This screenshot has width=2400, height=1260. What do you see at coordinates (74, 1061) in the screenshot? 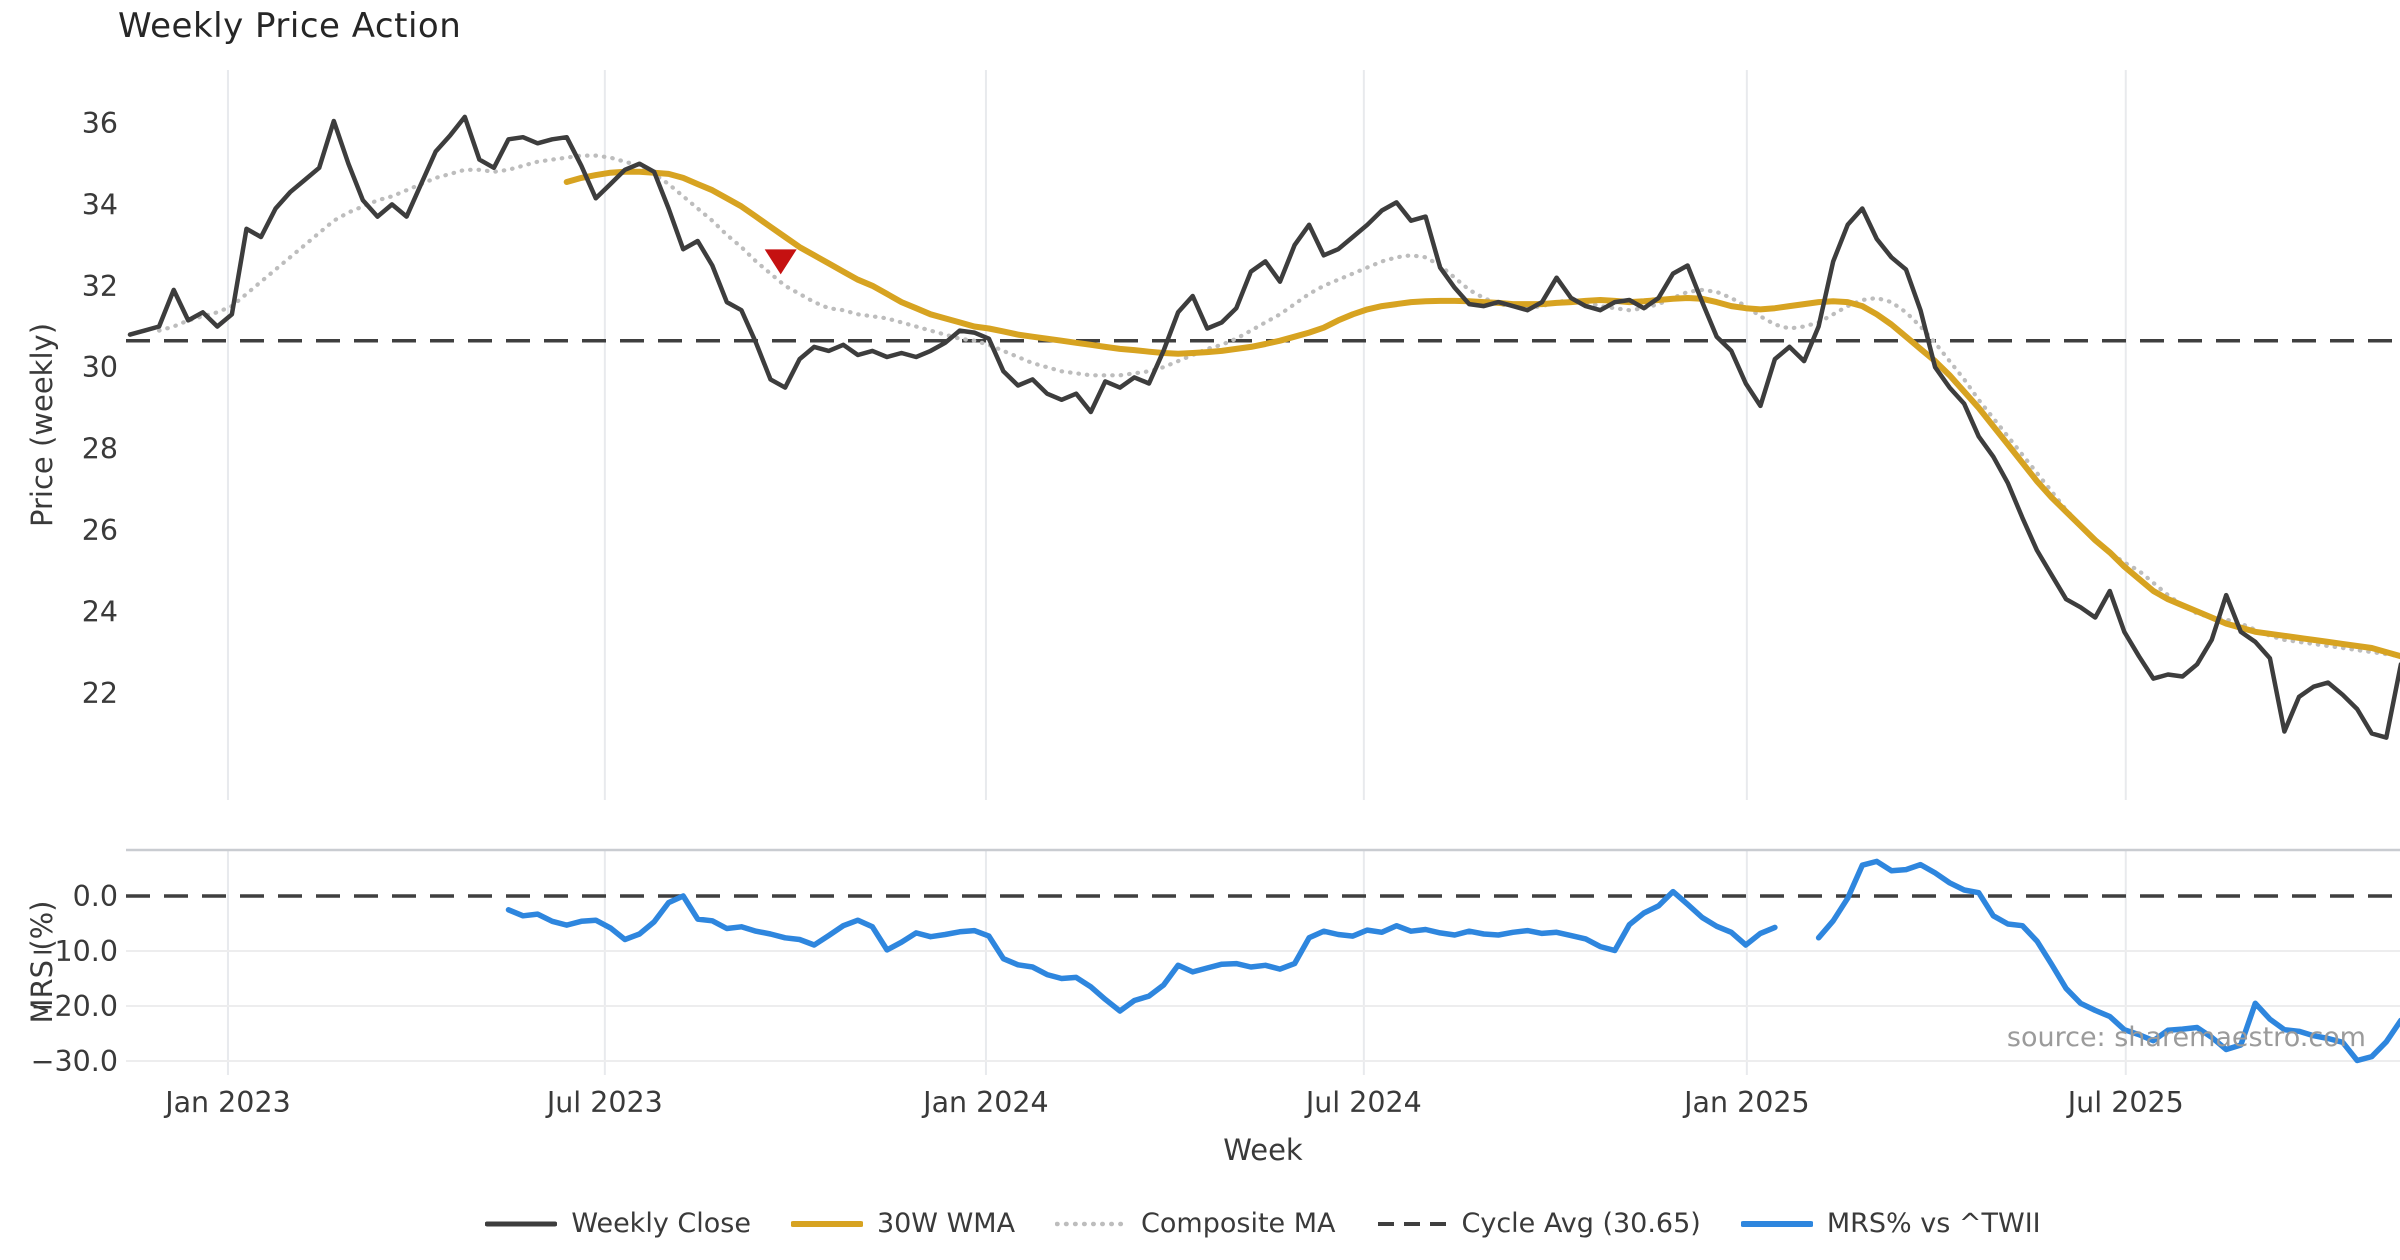
I see `ytick-mrs: −30.0` at bounding box center [74, 1061].